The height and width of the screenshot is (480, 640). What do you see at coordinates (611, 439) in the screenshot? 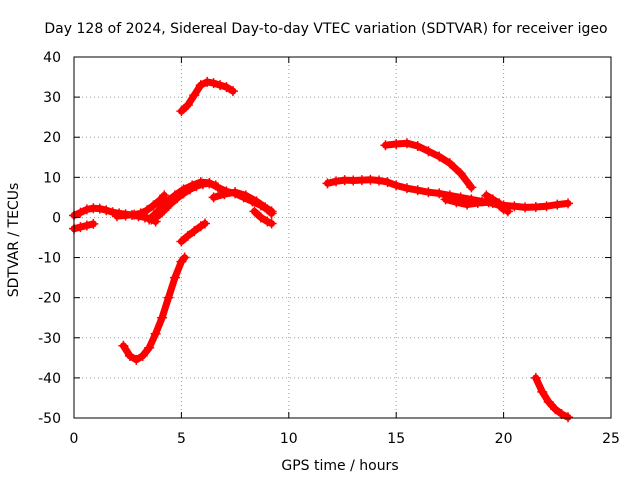
I see `x-tick-label: 25` at bounding box center [611, 439].